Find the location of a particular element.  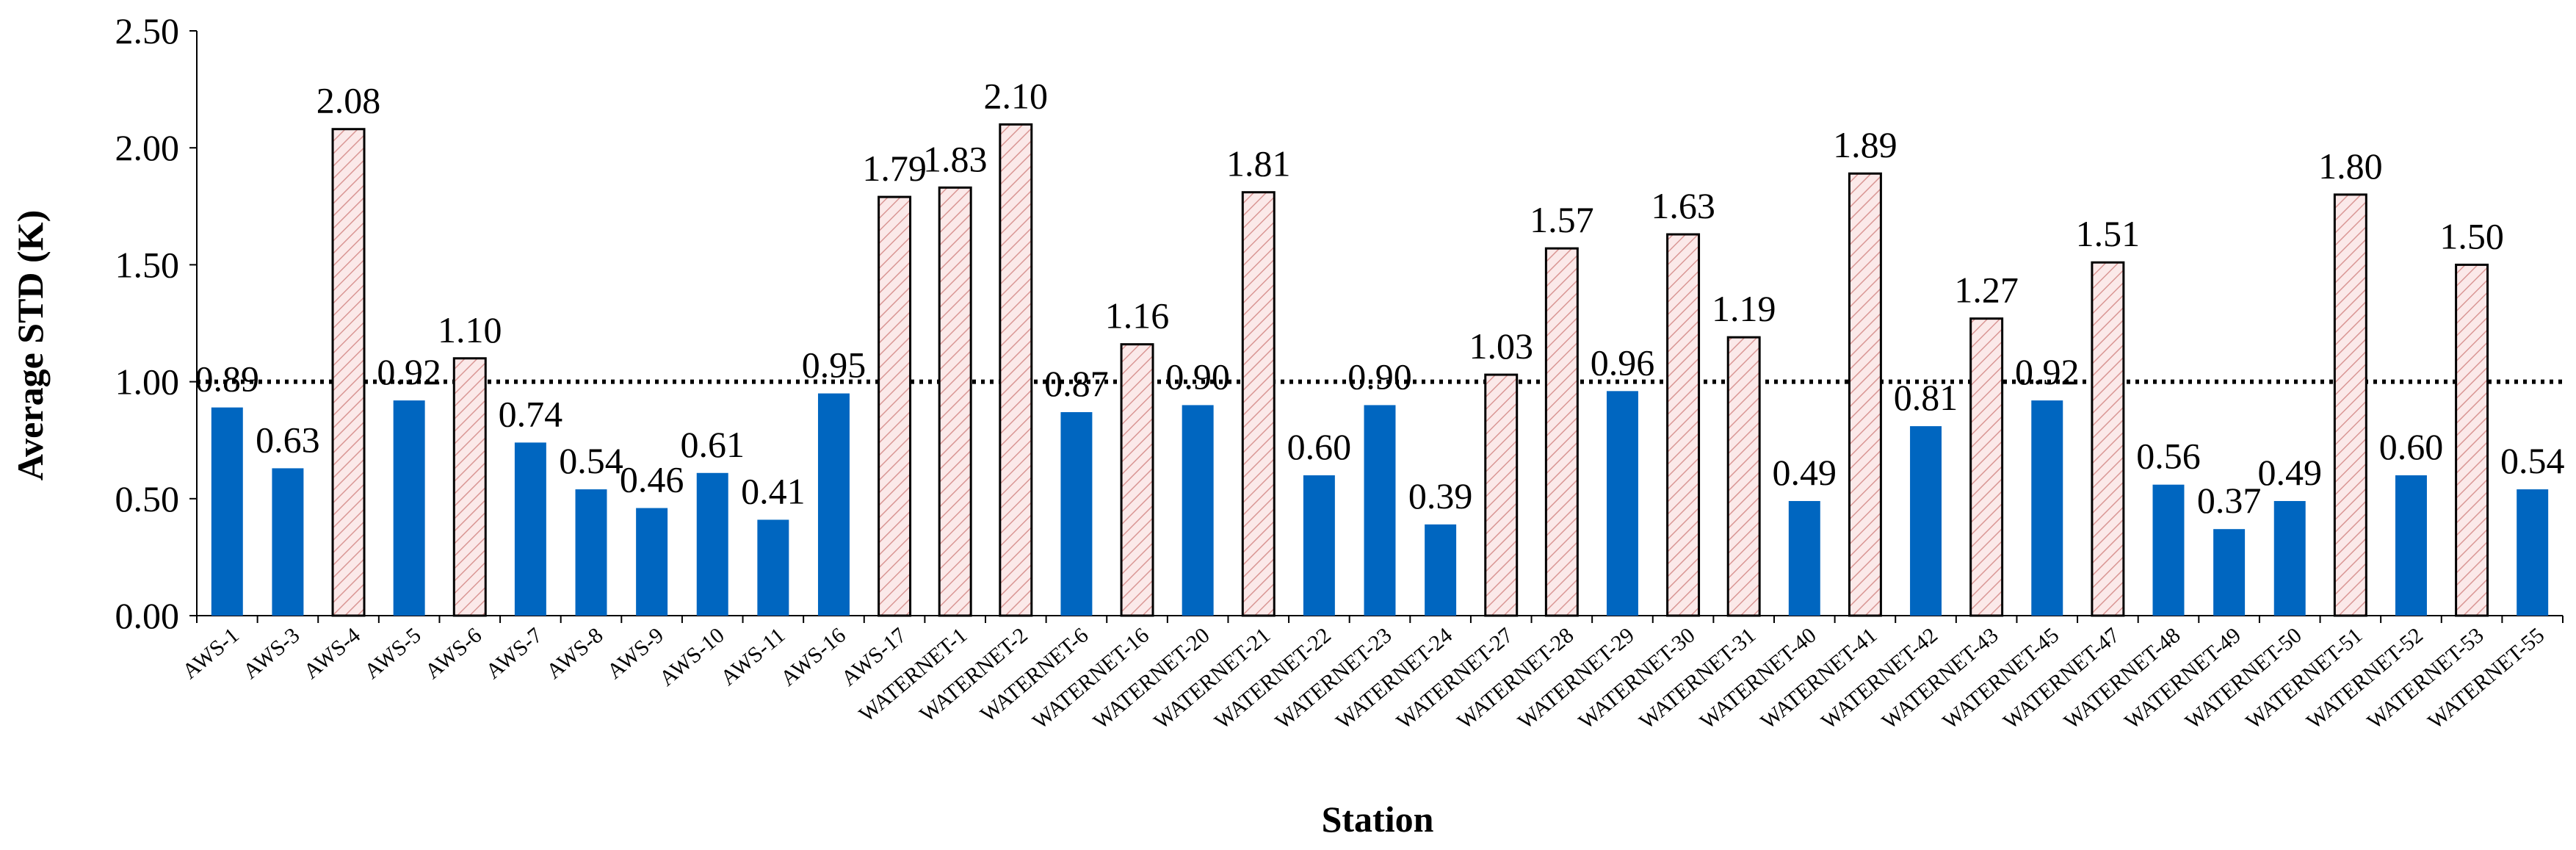

data-label-waternet-47: 1.51 is located at coordinates (2108, 233).